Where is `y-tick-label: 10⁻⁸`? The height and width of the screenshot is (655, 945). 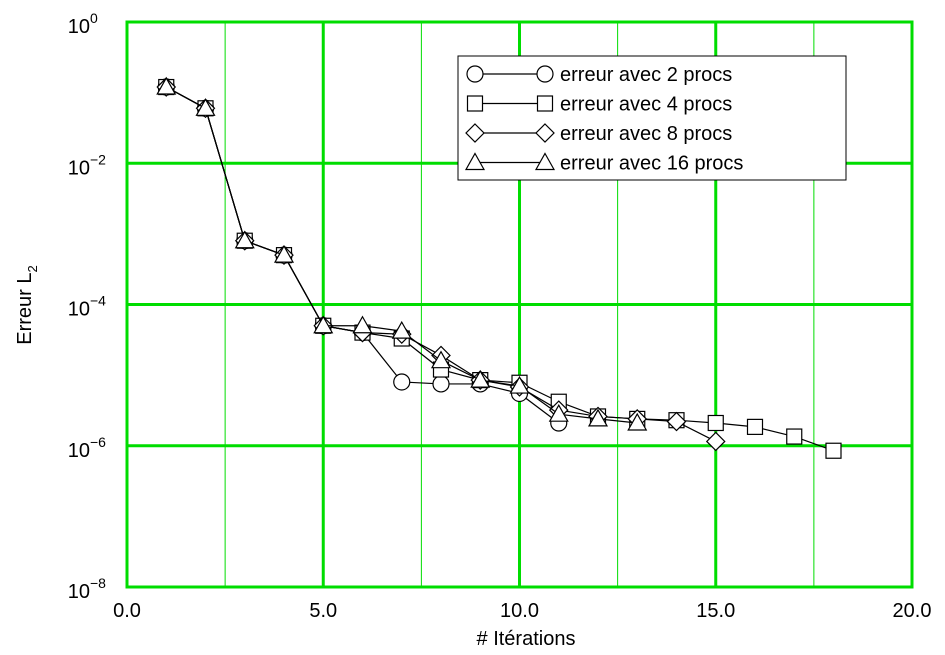 y-tick-label: 10⁻⁸ is located at coordinates (87, 589).